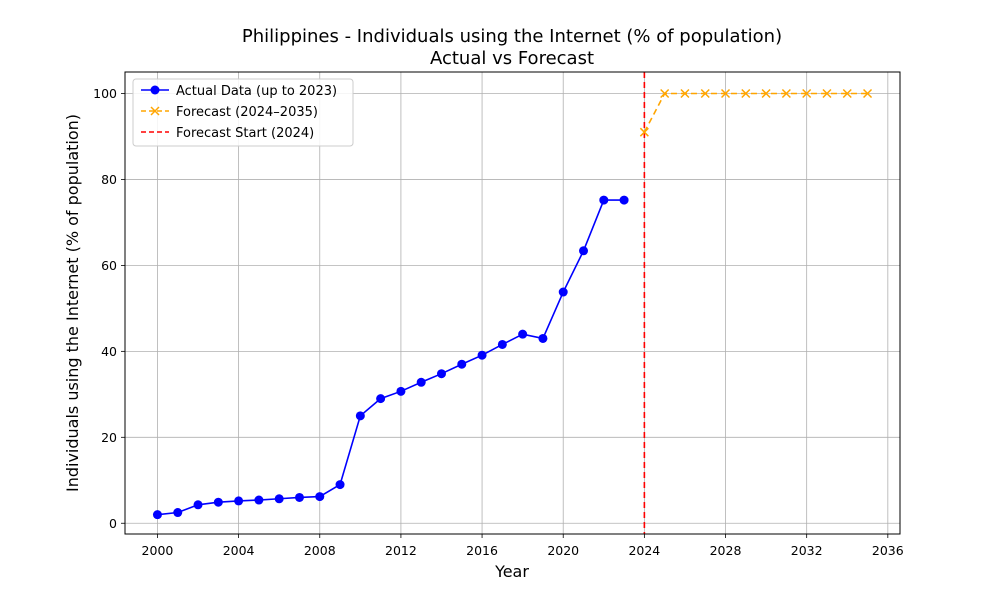 Image resolution: width=1000 pixels, height=600 pixels. What do you see at coordinates (109, 179) in the screenshot?
I see `y-tick-label: 80` at bounding box center [109, 179].